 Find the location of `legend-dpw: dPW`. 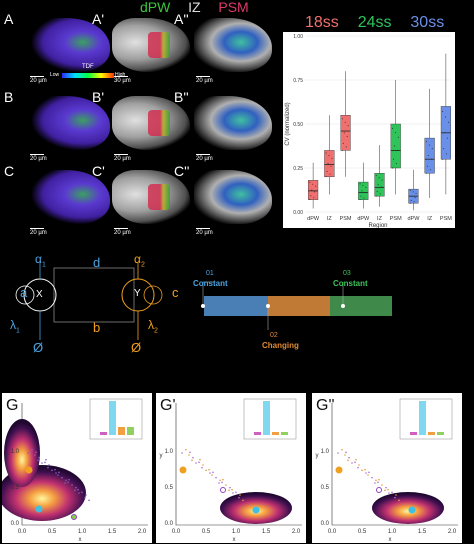

legend-dpw: dPW is located at coordinates (155, 7).